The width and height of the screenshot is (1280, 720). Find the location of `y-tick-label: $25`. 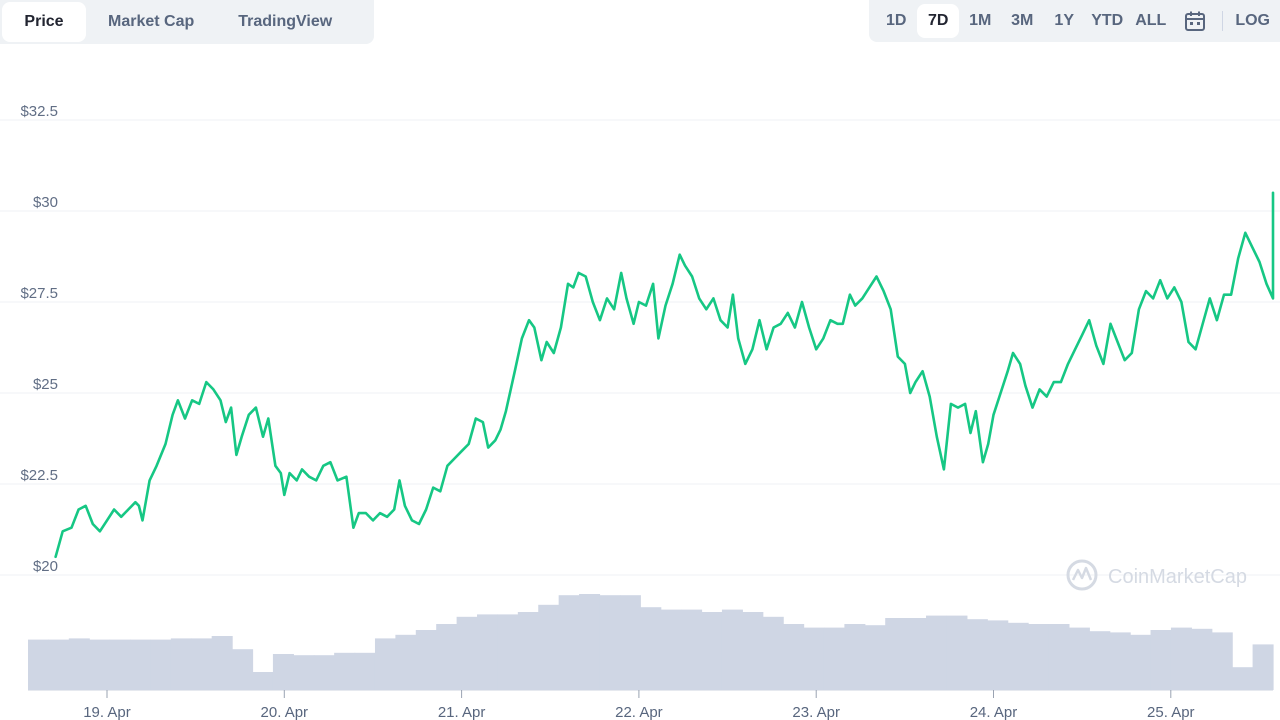

y-tick-label: $25 is located at coordinates (45, 384).